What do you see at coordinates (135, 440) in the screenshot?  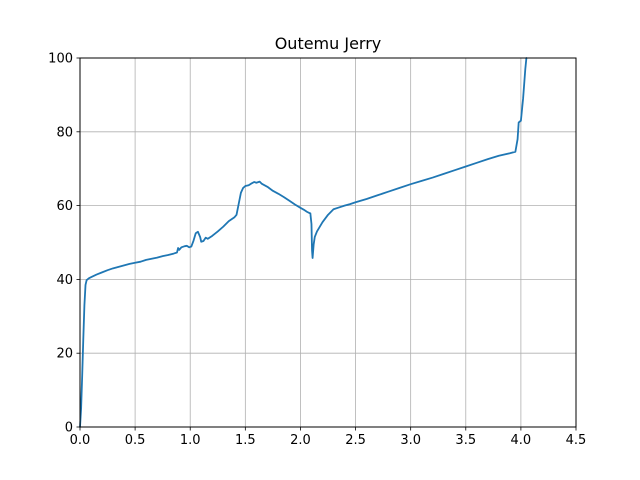 I see `x-tick-label: 0.5` at bounding box center [135, 440].